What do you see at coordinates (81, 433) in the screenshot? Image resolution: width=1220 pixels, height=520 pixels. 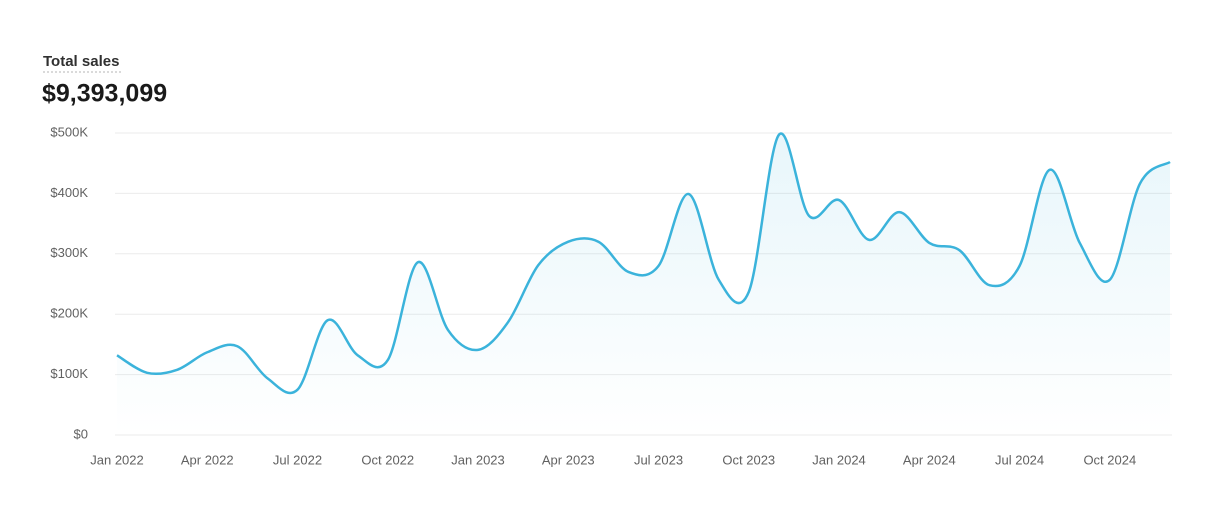 I see `y-tick-label: $0` at bounding box center [81, 433].